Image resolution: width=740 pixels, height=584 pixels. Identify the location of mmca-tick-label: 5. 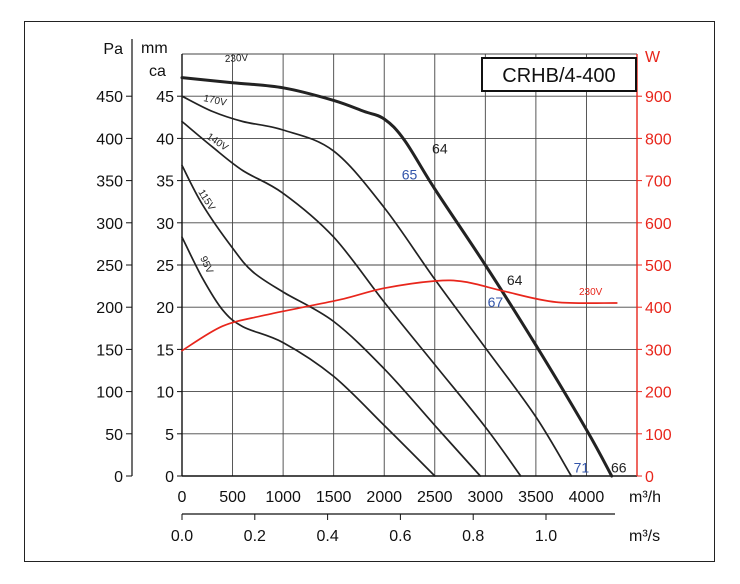
(169, 435).